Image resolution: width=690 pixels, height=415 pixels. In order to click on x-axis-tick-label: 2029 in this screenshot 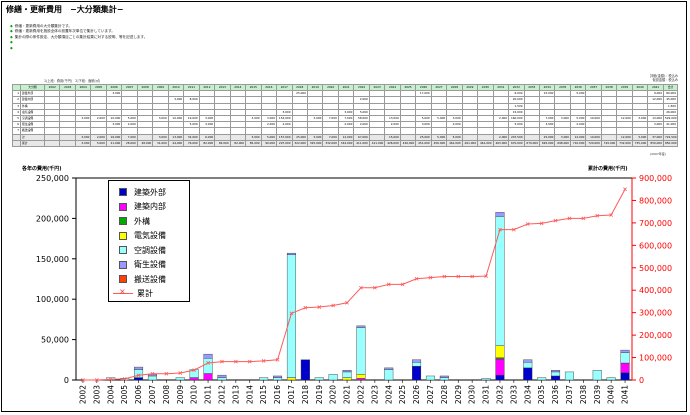, I will do `click(458, 394)`.